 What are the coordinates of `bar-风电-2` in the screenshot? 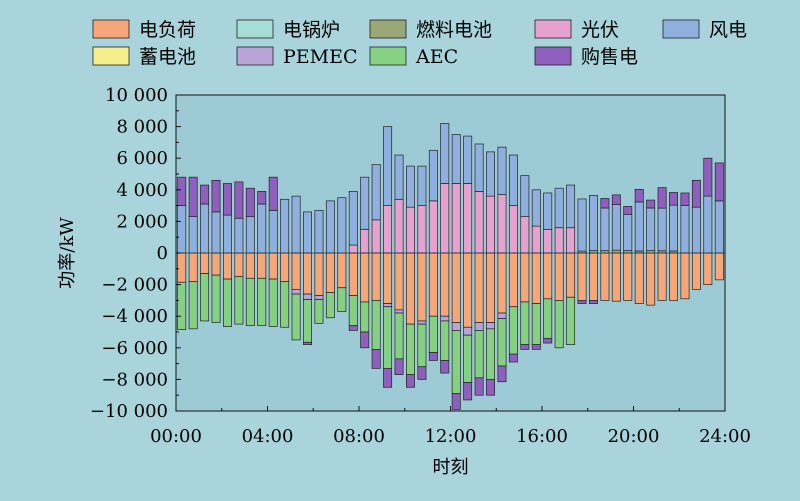 It's located at (205, 228).